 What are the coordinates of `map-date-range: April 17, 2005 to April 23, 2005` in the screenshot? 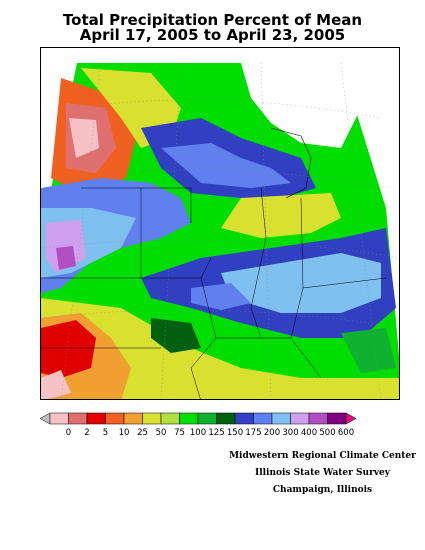 It's located at (212, 35).